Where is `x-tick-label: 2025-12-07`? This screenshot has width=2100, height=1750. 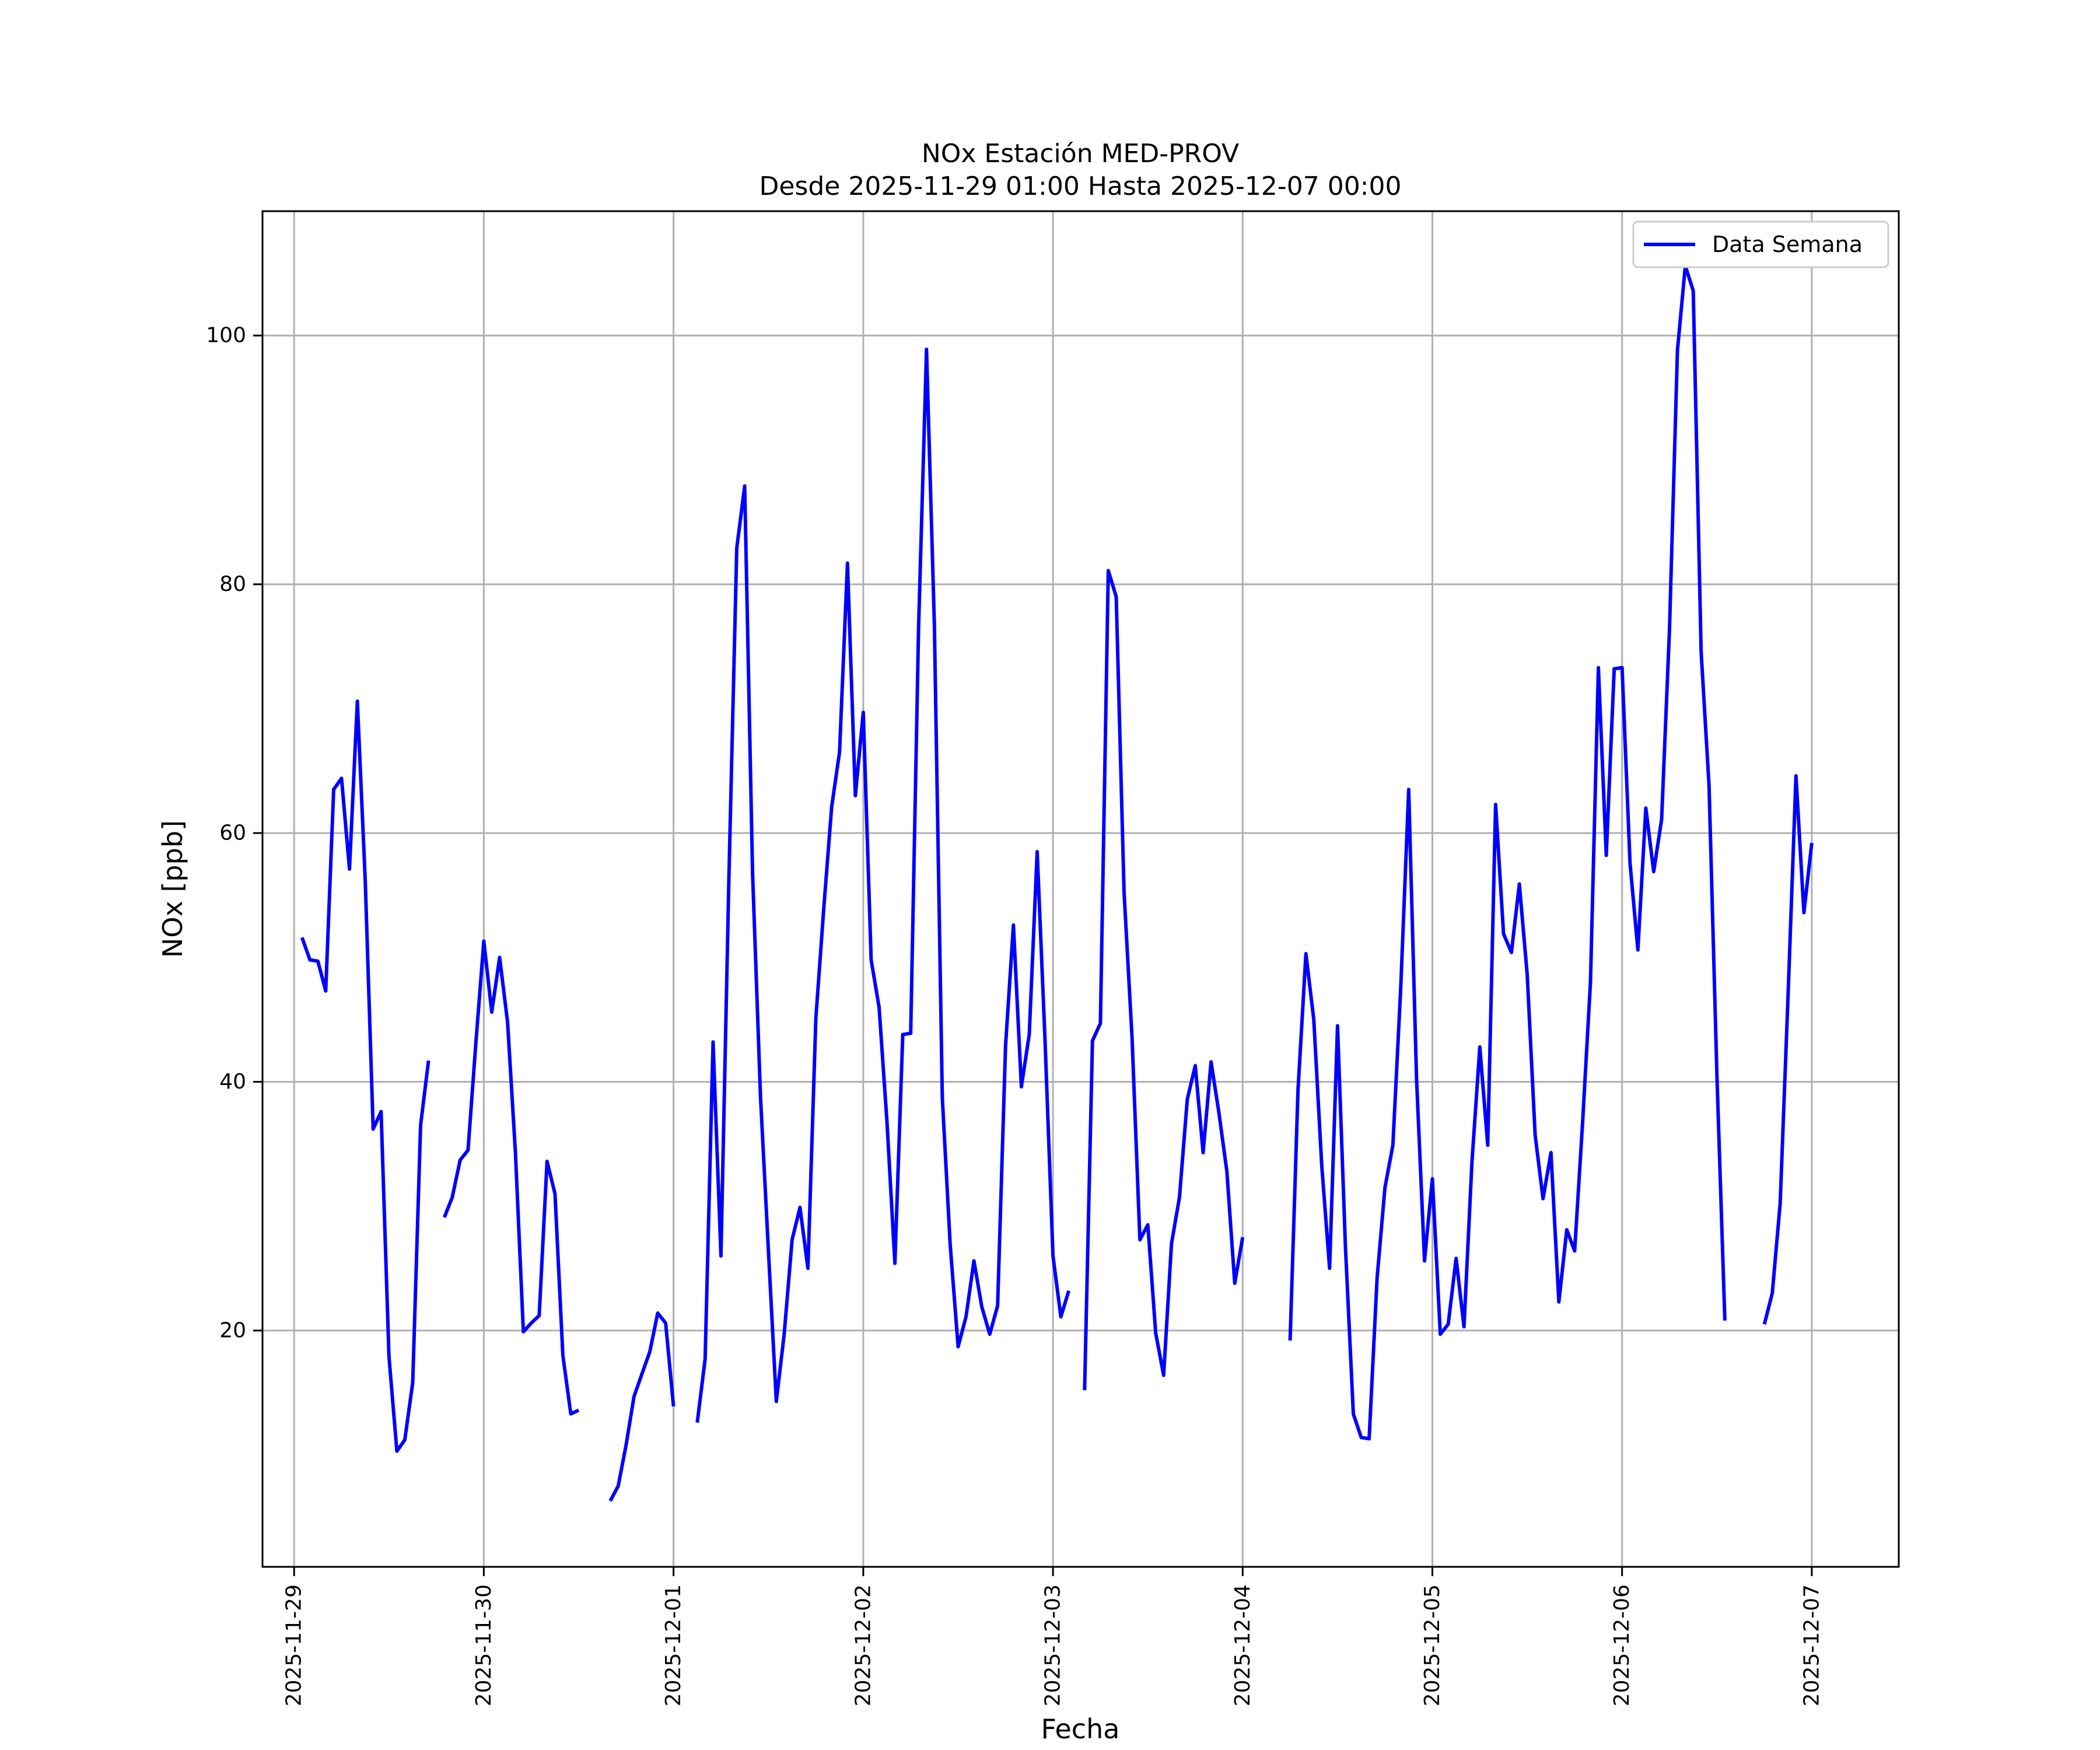
x-tick-label: 2025-12-07 is located at coordinates (1812, 1645).